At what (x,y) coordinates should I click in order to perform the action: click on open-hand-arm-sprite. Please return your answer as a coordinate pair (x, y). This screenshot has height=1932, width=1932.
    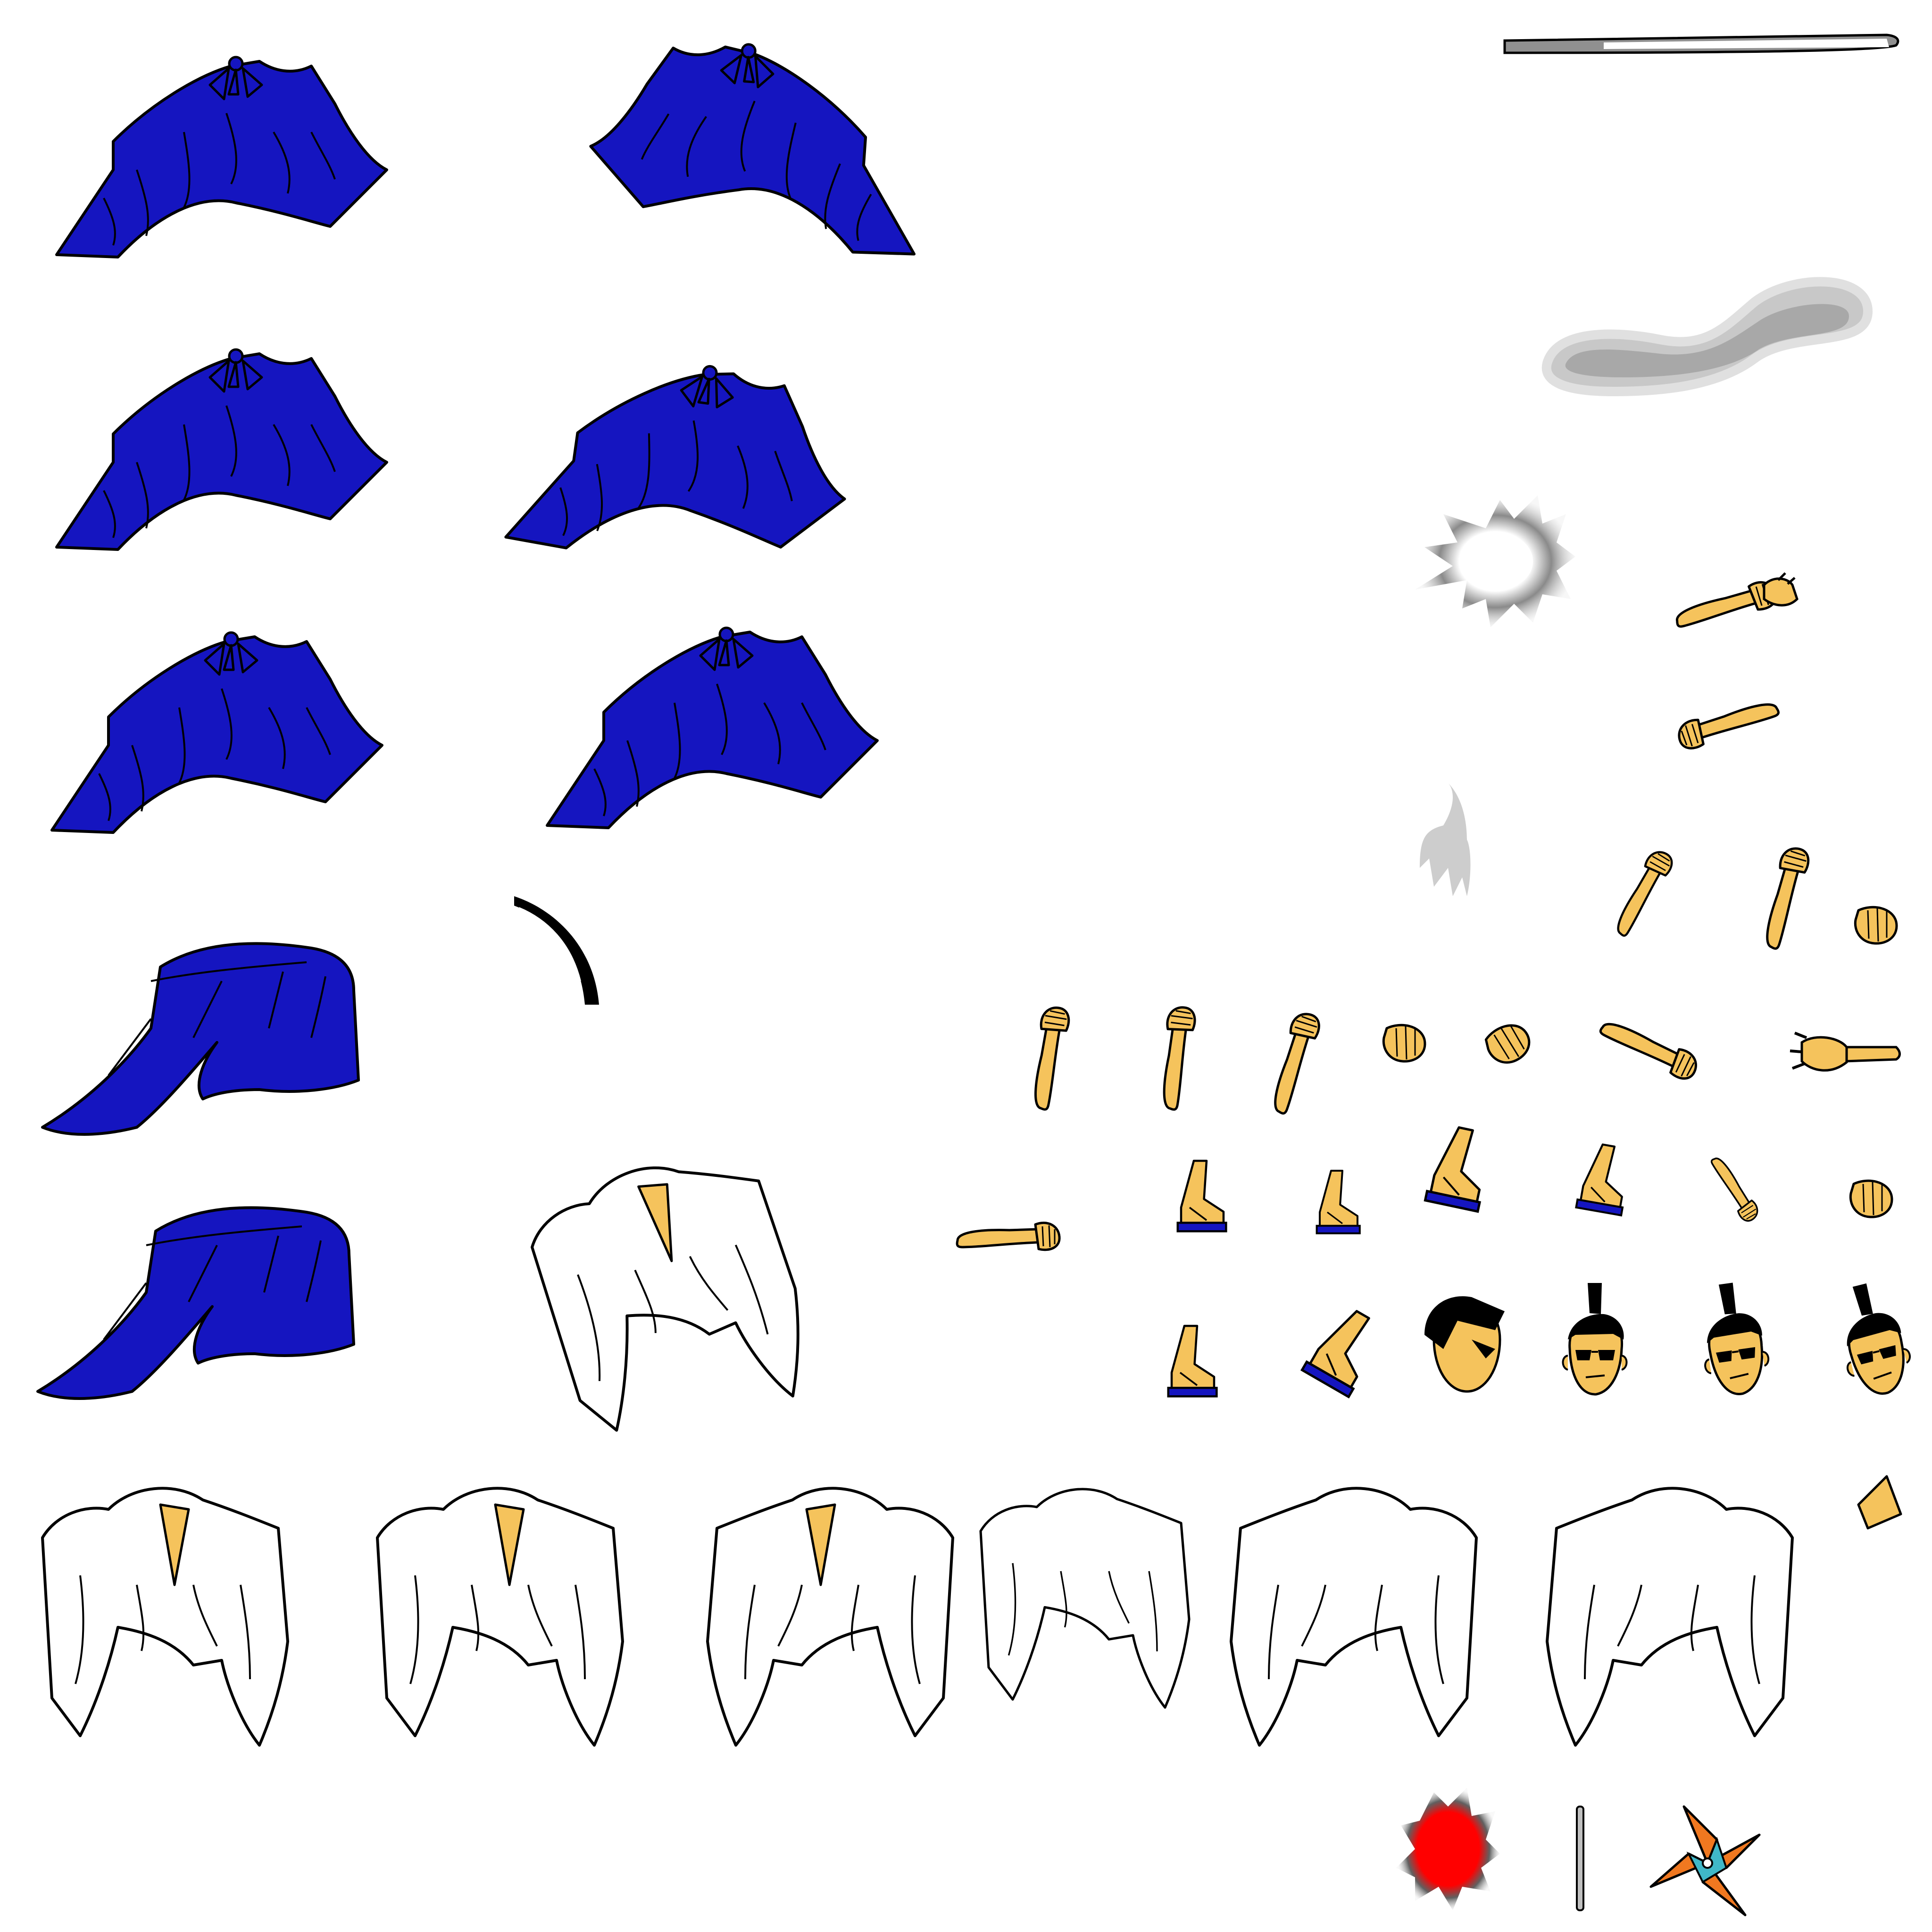
    Looking at the image, I should click on (1845, 1052).